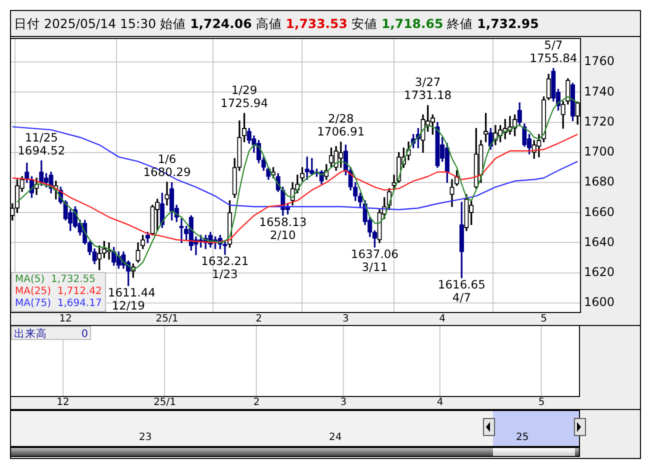  What do you see at coordinates (225, 268) in the screenshot?
I see `annotation: 1632.21 1/23` at bounding box center [225, 268].